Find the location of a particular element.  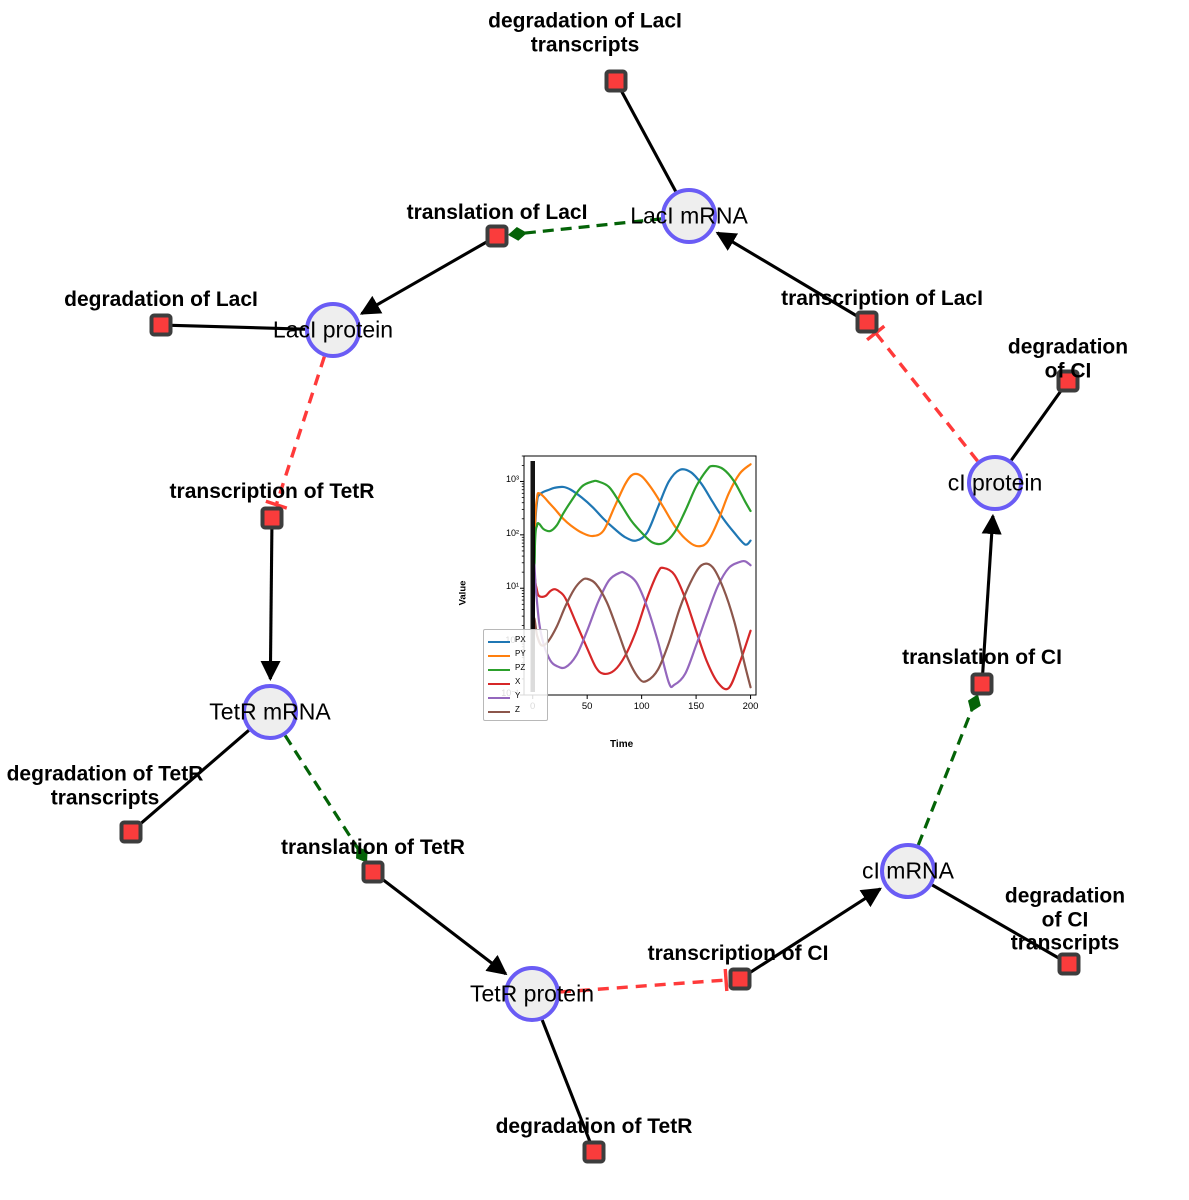

plot-line-PY is located at coordinates (641, 567).